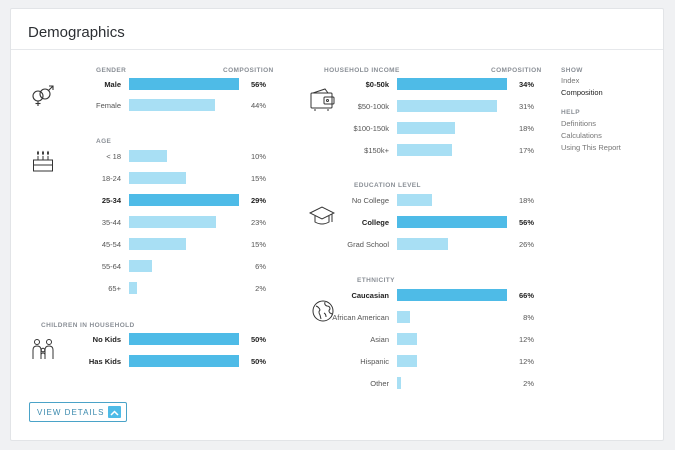 The height and width of the screenshot is (450, 675). I want to click on ethnicity-row-value: 8%, so click(528, 317).